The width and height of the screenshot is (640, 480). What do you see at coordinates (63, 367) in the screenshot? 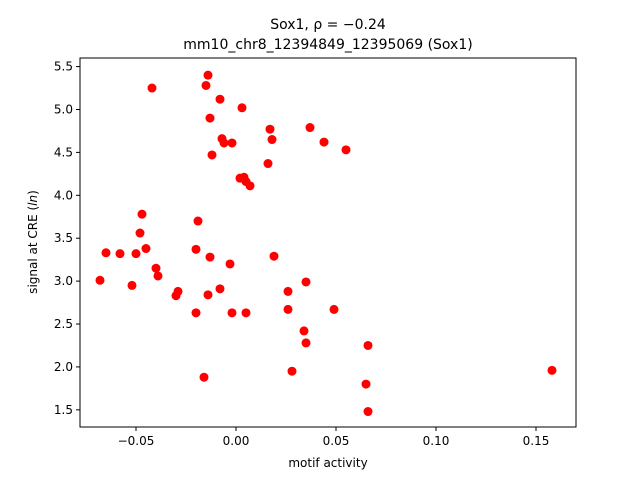
I see `y-tick-label: 2.0` at bounding box center [63, 367].